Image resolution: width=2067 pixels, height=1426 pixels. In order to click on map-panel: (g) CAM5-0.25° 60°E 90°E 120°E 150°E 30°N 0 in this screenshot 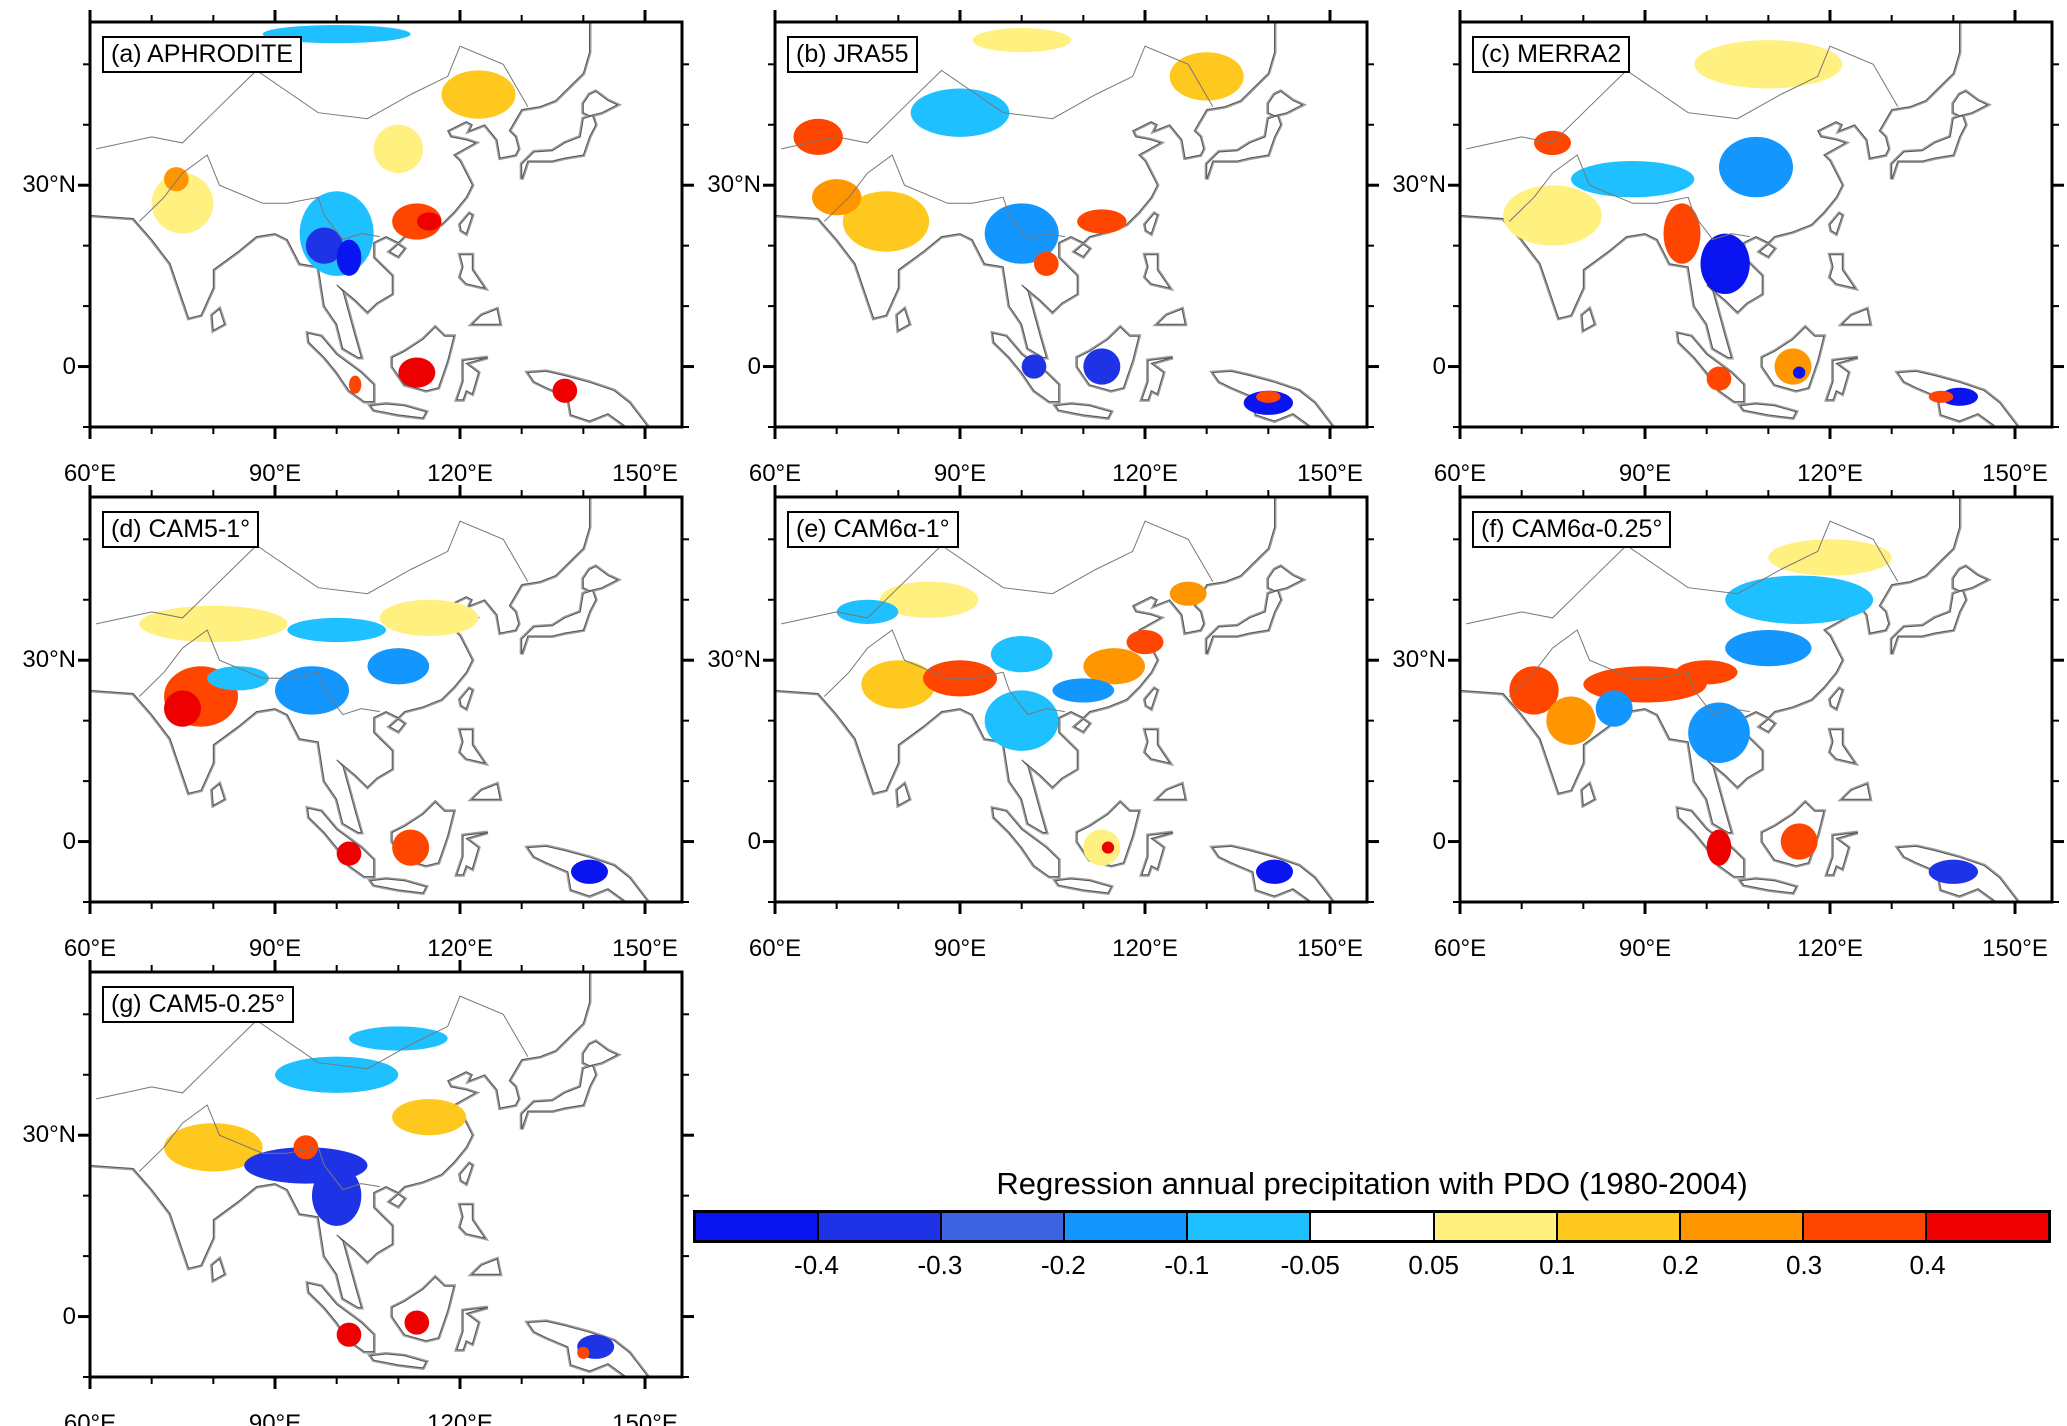, I will do `click(358, 1193)`.